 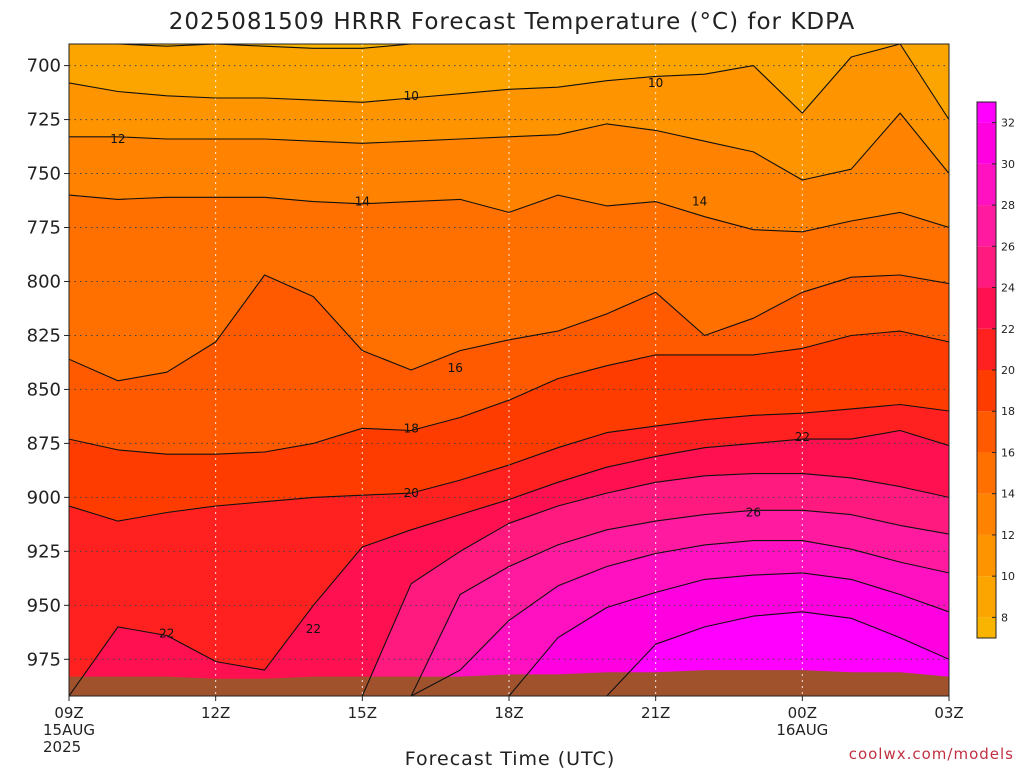 I want to click on x-tick-label: 09Z, so click(x=68, y=713).